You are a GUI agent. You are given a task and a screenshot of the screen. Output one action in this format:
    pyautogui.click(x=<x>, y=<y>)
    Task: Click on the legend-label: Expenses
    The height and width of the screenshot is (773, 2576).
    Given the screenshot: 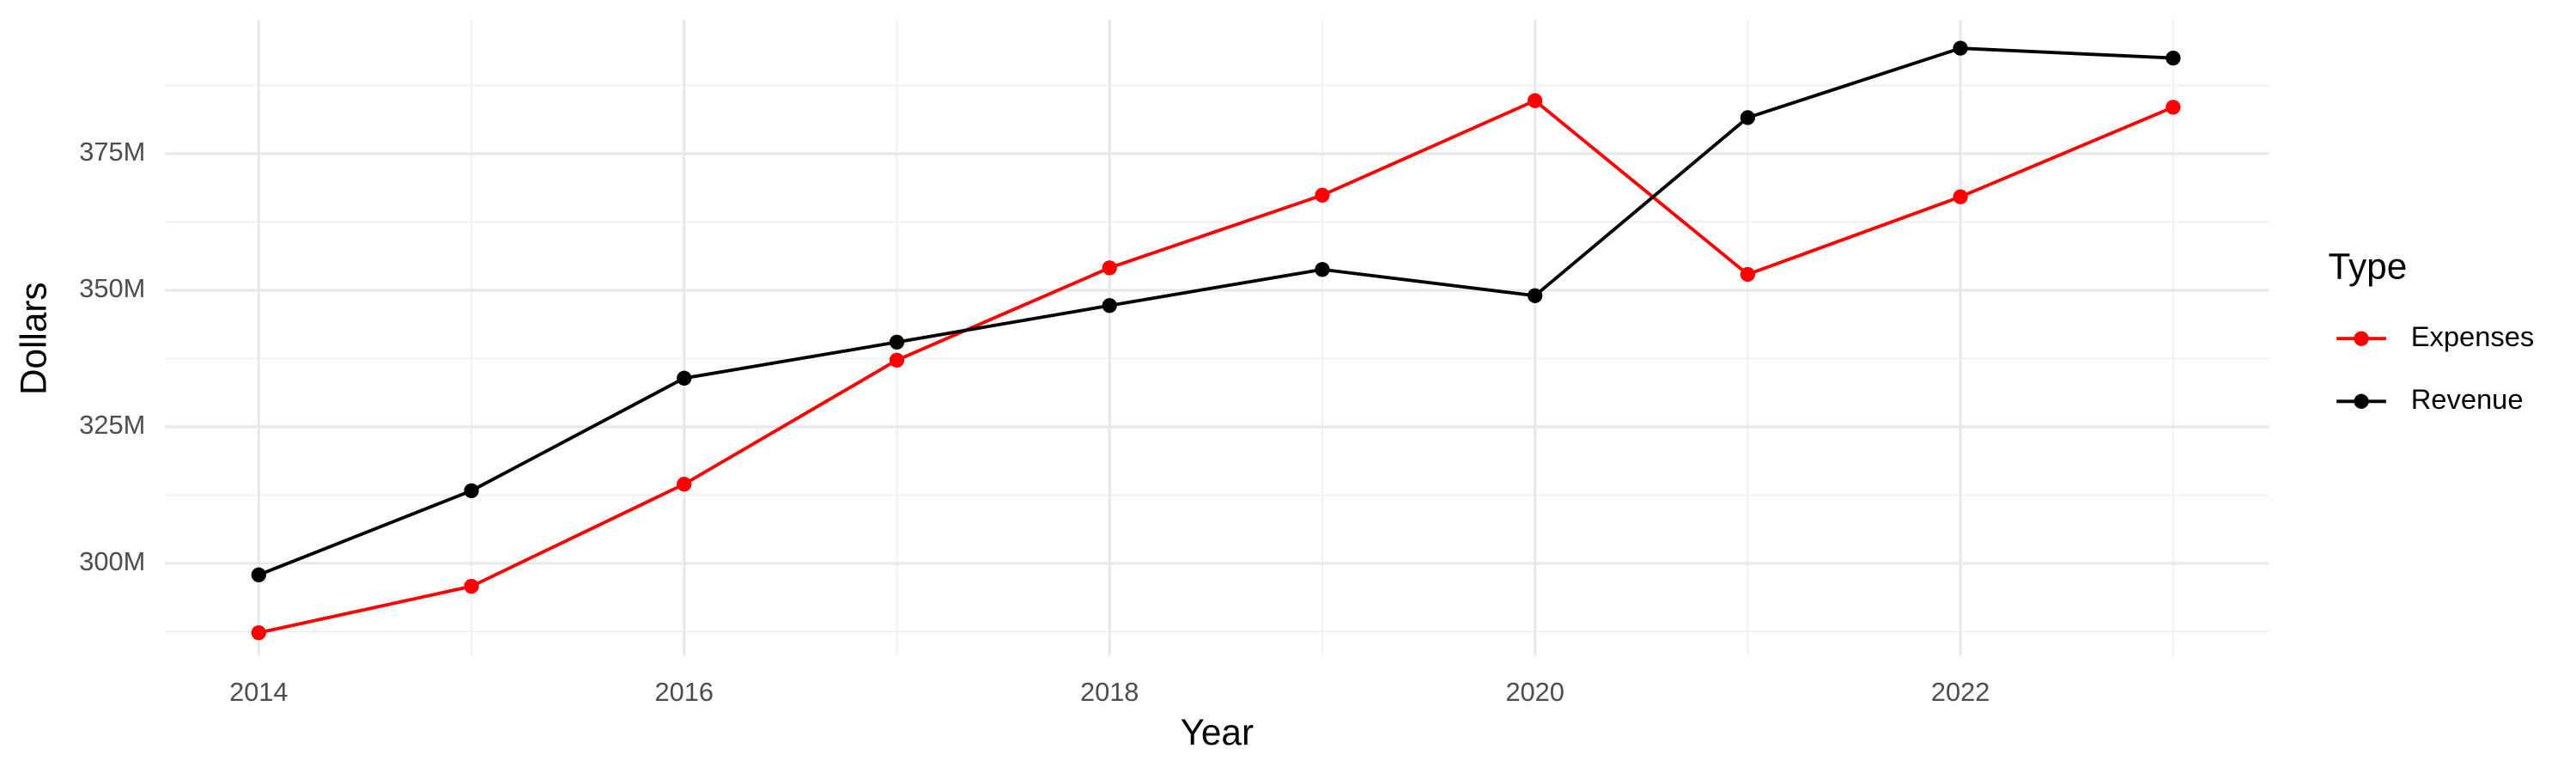 What is the action you would take?
    pyautogui.click(x=2473, y=336)
    